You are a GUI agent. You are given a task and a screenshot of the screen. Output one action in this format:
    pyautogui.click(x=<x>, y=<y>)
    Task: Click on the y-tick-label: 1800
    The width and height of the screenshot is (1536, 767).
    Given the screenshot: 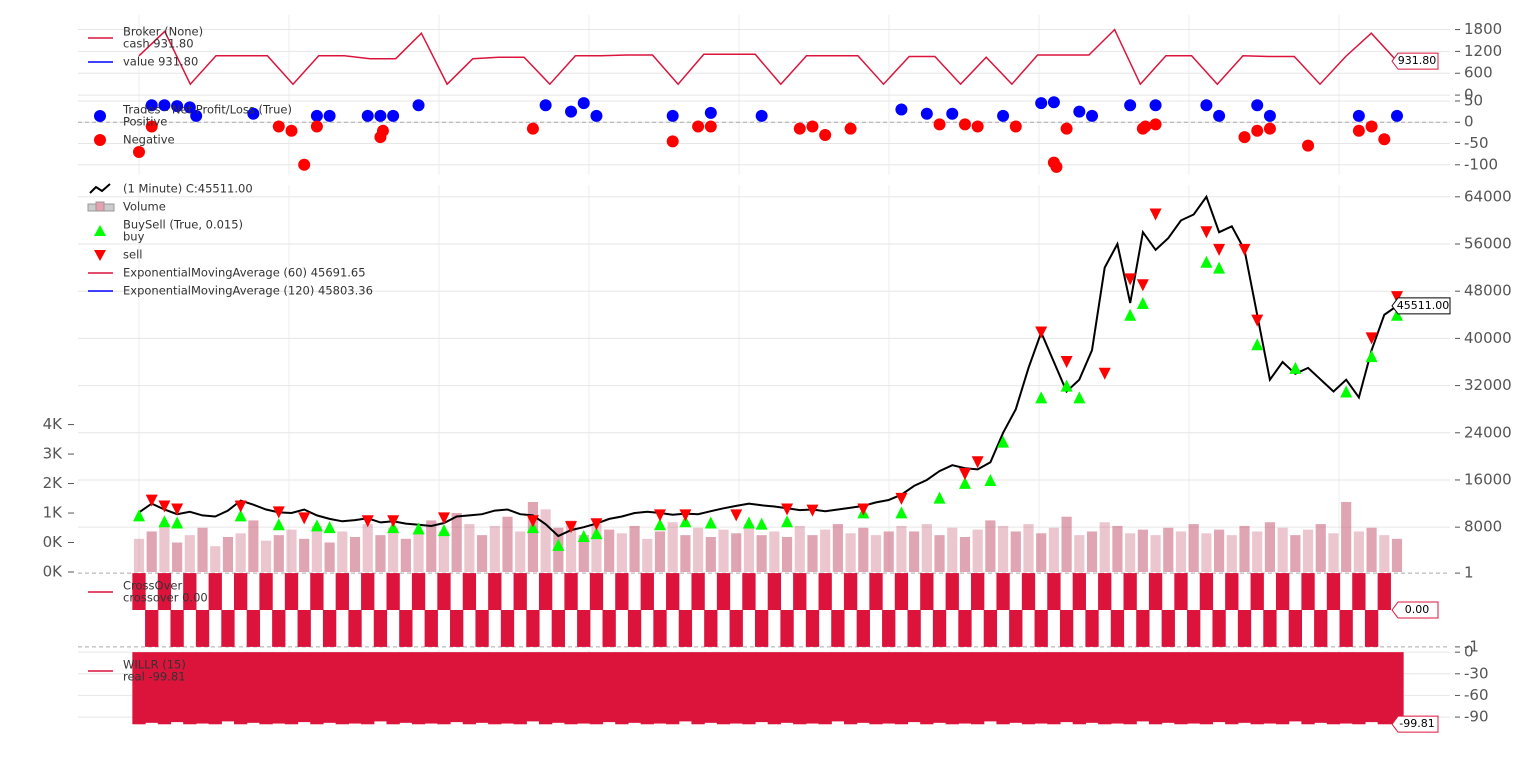 What is the action you would take?
    pyautogui.click(x=1483, y=29)
    